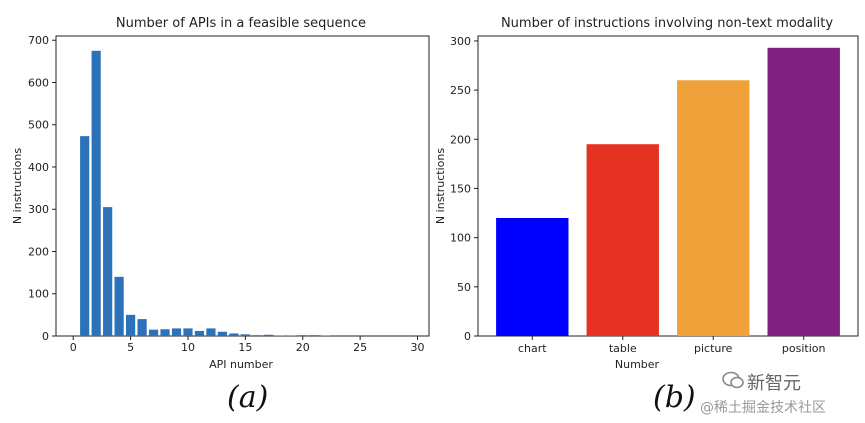  What do you see at coordinates (460, 90) in the screenshot?
I see `chart-b-ytick-label: 250` at bounding box center [460, 90].